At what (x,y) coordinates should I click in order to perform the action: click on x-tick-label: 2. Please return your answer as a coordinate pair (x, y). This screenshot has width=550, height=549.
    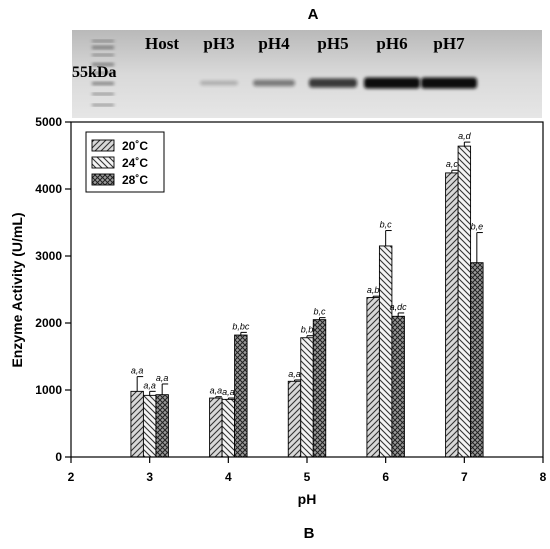
    Looking at the image, I should click on (71, 477).